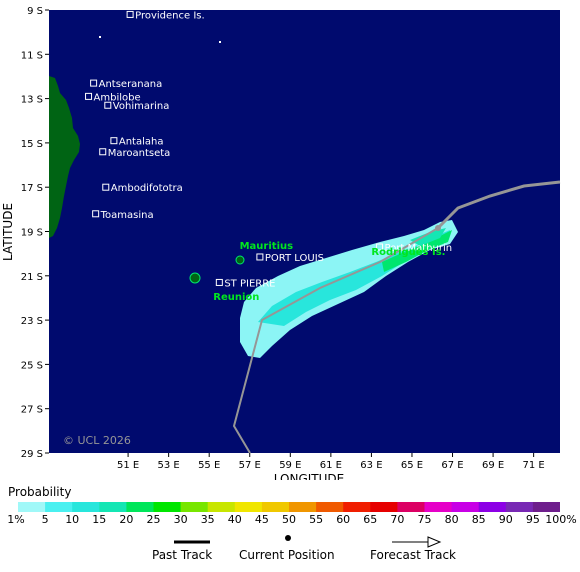  What do you see at coordinates (561, 519) in the screenshot?
I see `legend-label: 100%` at bounding box center [561, 519].